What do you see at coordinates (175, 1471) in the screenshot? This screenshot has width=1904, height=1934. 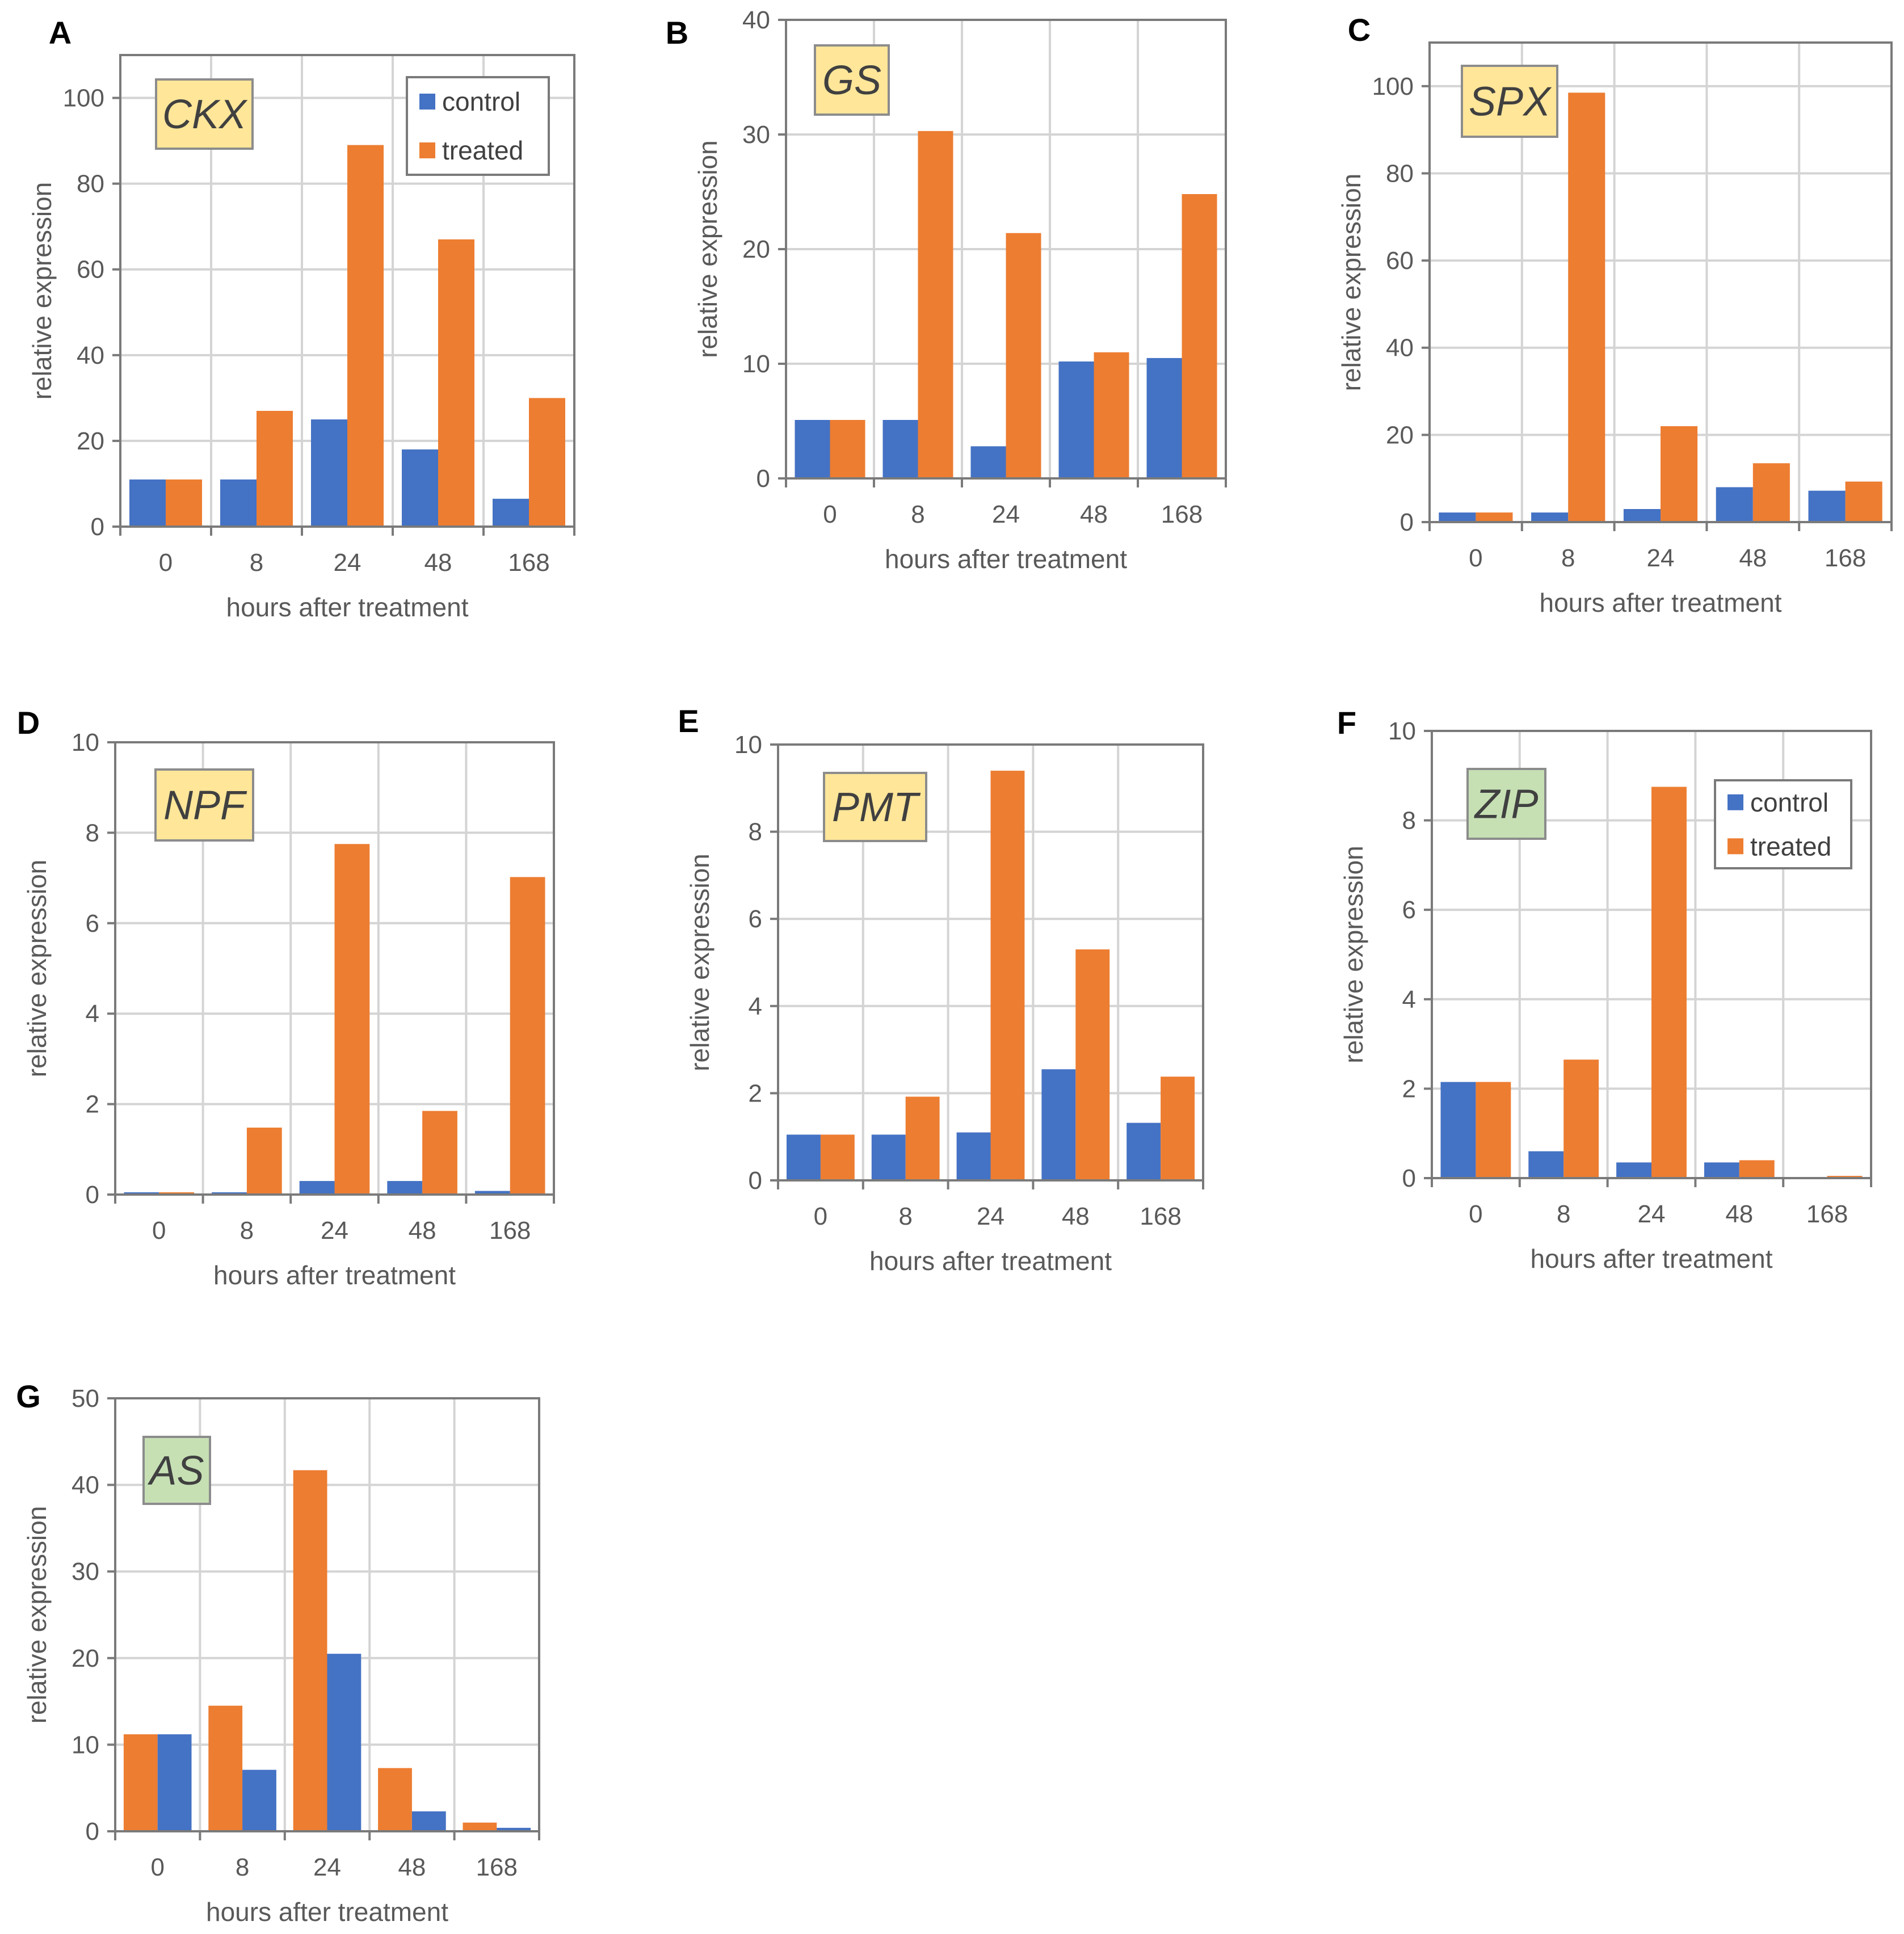 I see `gene-label: AS` at bounding box center [175, 1471].